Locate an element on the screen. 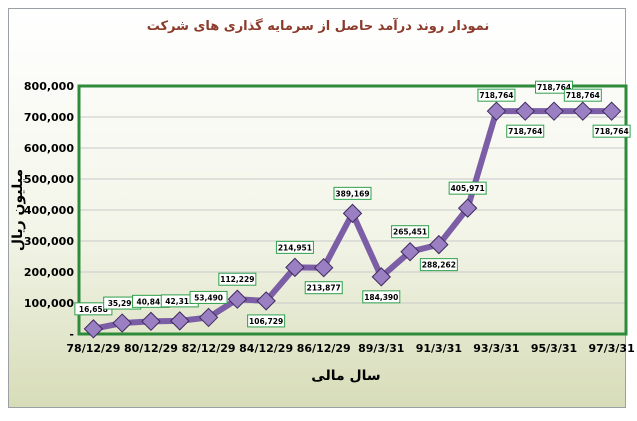 This screenshot has height=421, width=637. data-label: 112,229 is located at coordinates (237, 279).